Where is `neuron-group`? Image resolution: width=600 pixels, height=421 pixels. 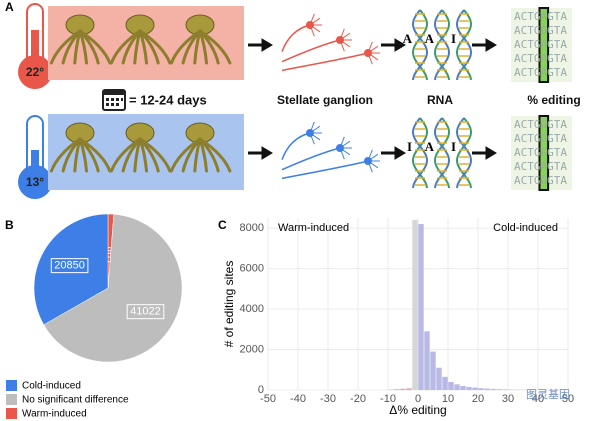 neuron-group is located at coordinates (330, 96).